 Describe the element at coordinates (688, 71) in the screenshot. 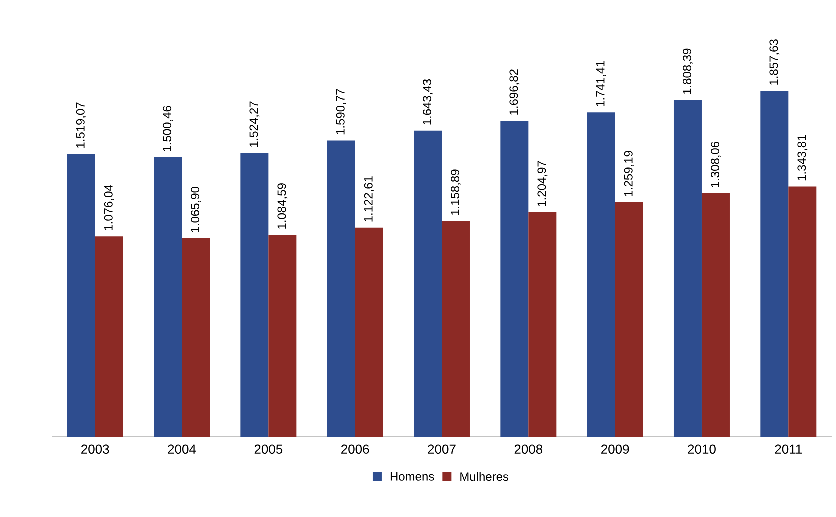

I see `data-label: 1.808,39` at that location.